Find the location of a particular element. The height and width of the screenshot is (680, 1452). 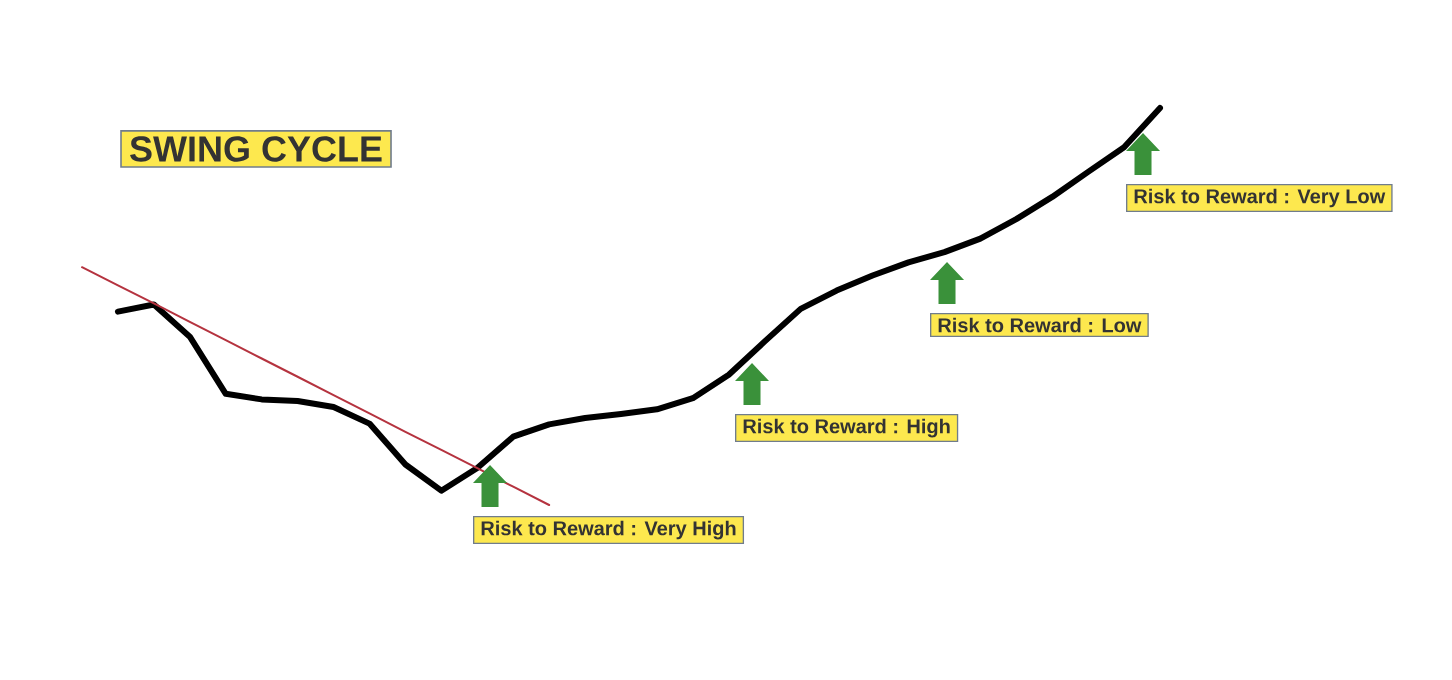

annotation: Risk to Reward : High is located at coordinates (846, 428).